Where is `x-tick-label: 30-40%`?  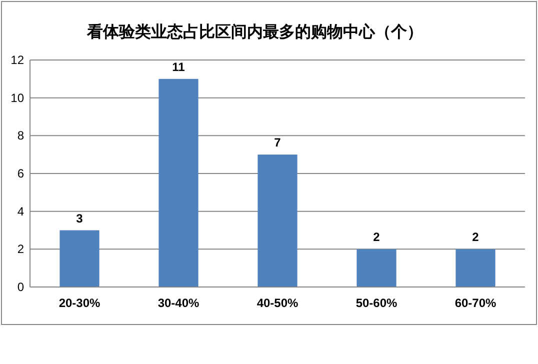
x-tick-label: 30-40% is located at coordinates (179, 303).